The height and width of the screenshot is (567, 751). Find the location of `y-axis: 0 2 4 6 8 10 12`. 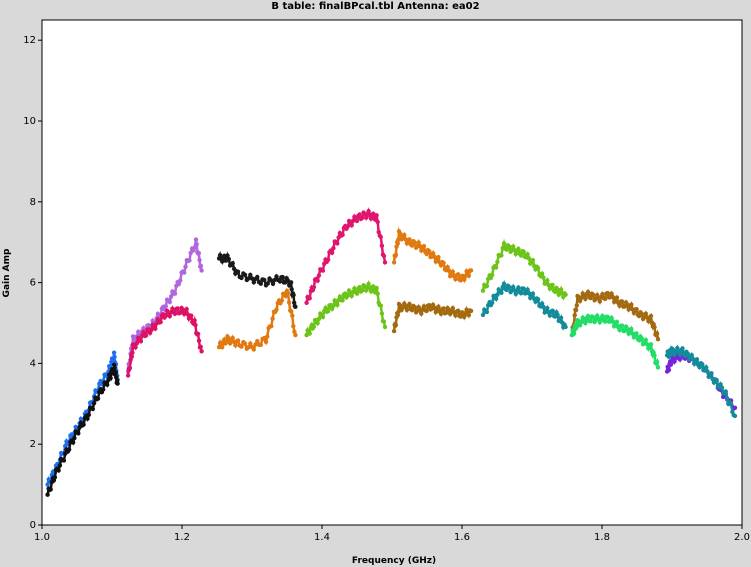

y-axis: 0 2 4 6 8 10 12 is located at coordinates (32, 283).